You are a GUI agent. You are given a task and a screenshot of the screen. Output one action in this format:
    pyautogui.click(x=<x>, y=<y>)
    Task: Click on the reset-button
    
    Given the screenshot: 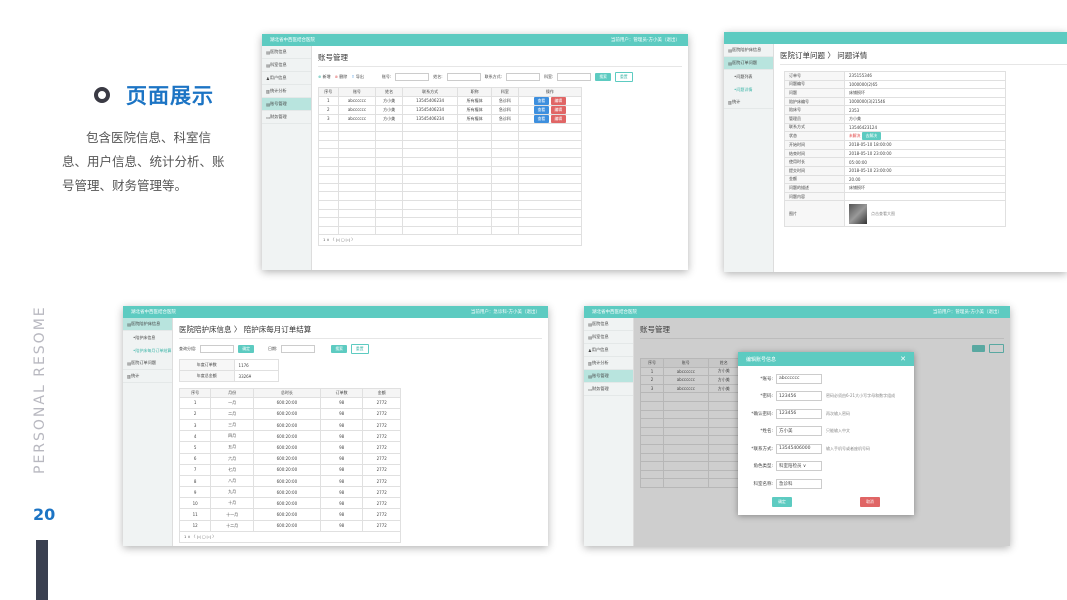 What is the action you would take?
    pyautogui.click(x=996, y=348)
    